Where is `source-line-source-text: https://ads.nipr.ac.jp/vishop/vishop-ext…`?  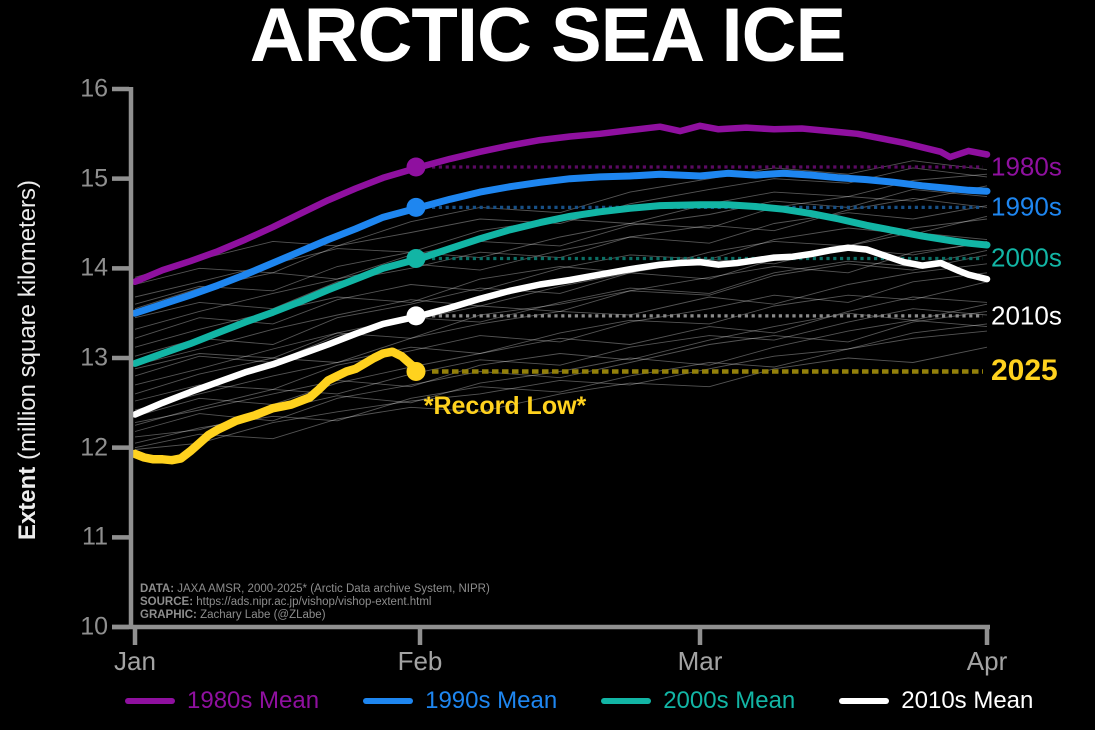 source-line-source-text: https://ads.nipr.ac.jp/vishop/vishop-ext… is located at coordinates (312, 602).